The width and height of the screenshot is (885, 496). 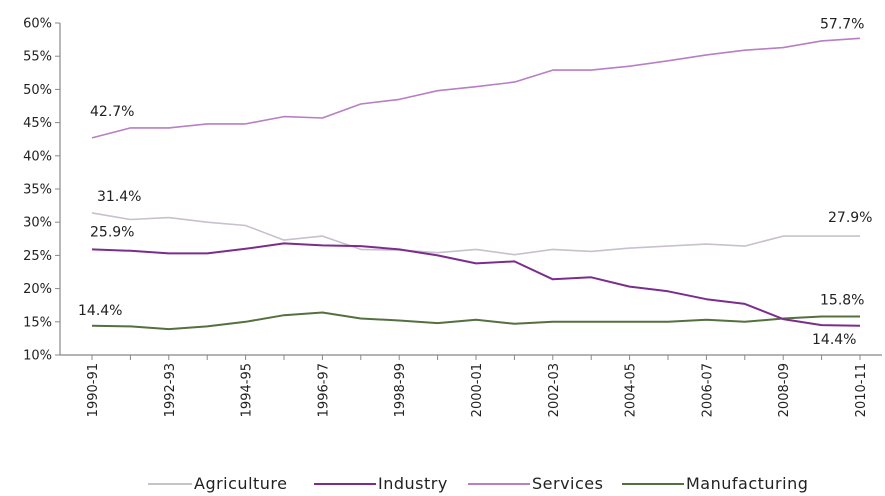 What do you see at coordinates (37, 289) in the screenshot?
I see `y-tick-label: 20%` at bounding box center [37, 289].